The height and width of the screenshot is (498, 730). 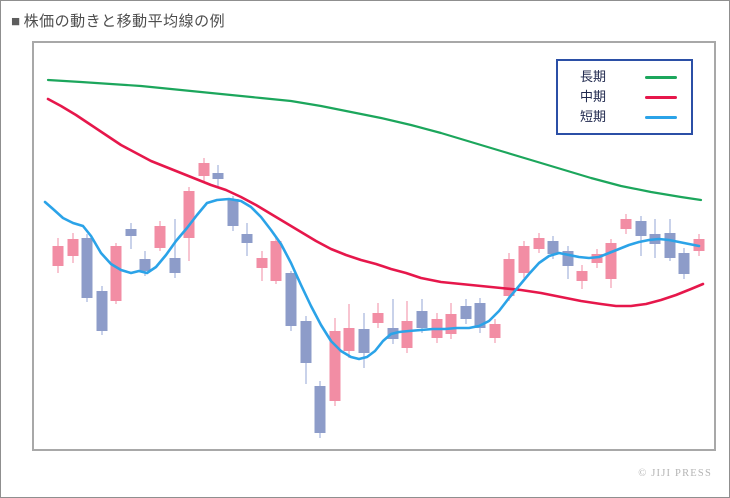 I want to click on legend-label-long-term: 長期, so click(x=593, y=76).